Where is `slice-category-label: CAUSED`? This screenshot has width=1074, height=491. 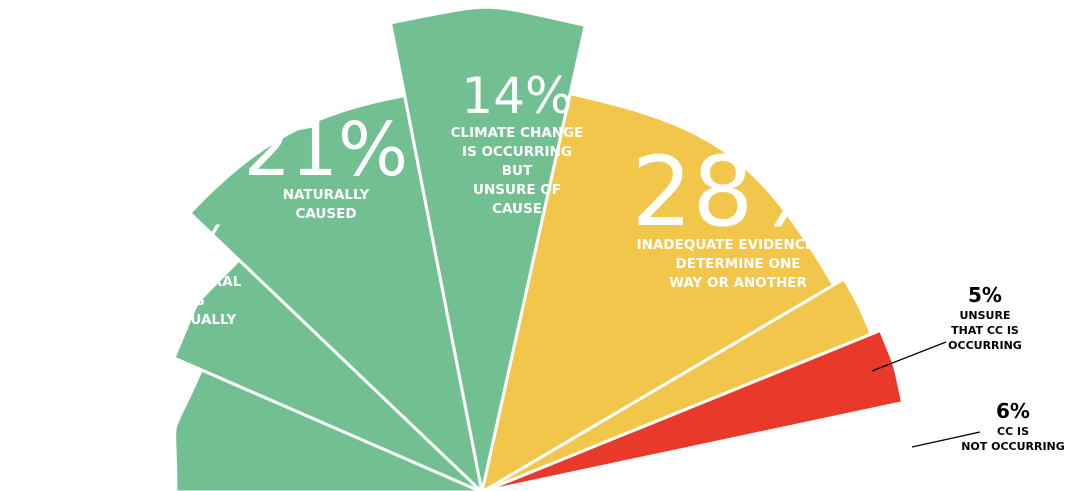 slice-category-label: CAUSED is located at coordinates (325, 214).